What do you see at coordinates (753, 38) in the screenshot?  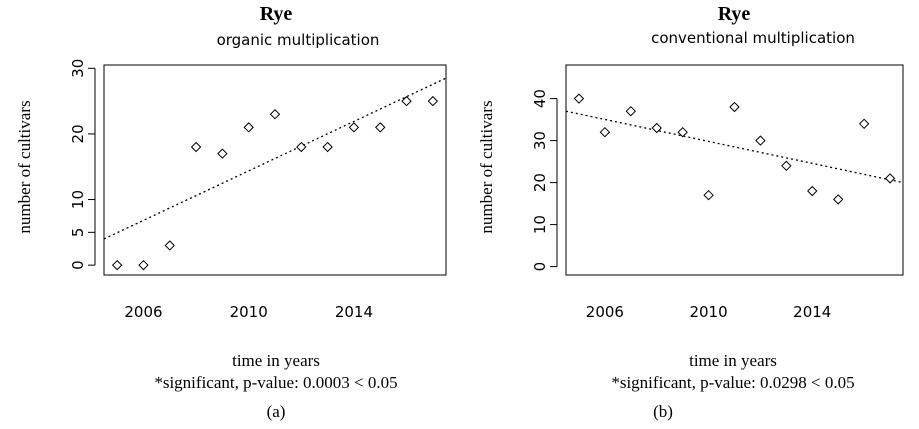 I see `panel-b-subtitle: conventional multiplication` at bounding box center [753, 38].